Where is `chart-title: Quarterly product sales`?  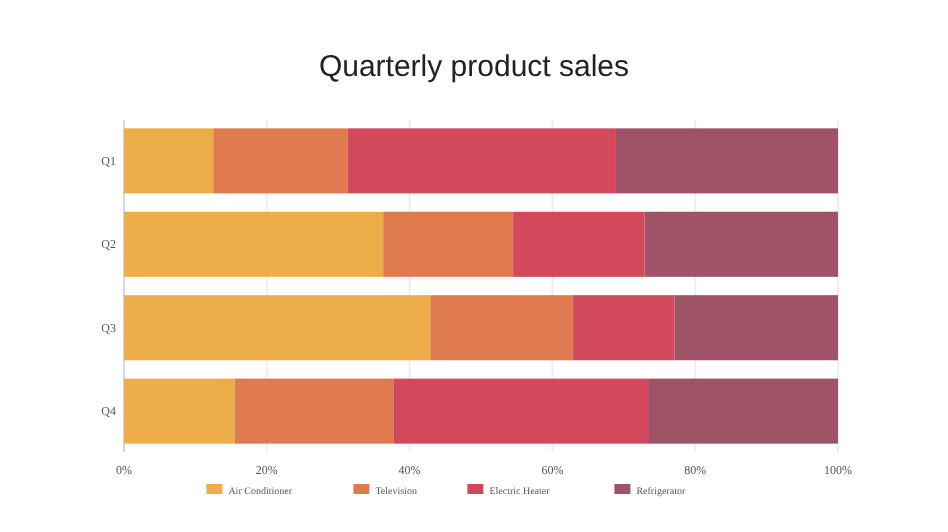
chart-title: Quarterly product sales is located at coordinates (474, 67).